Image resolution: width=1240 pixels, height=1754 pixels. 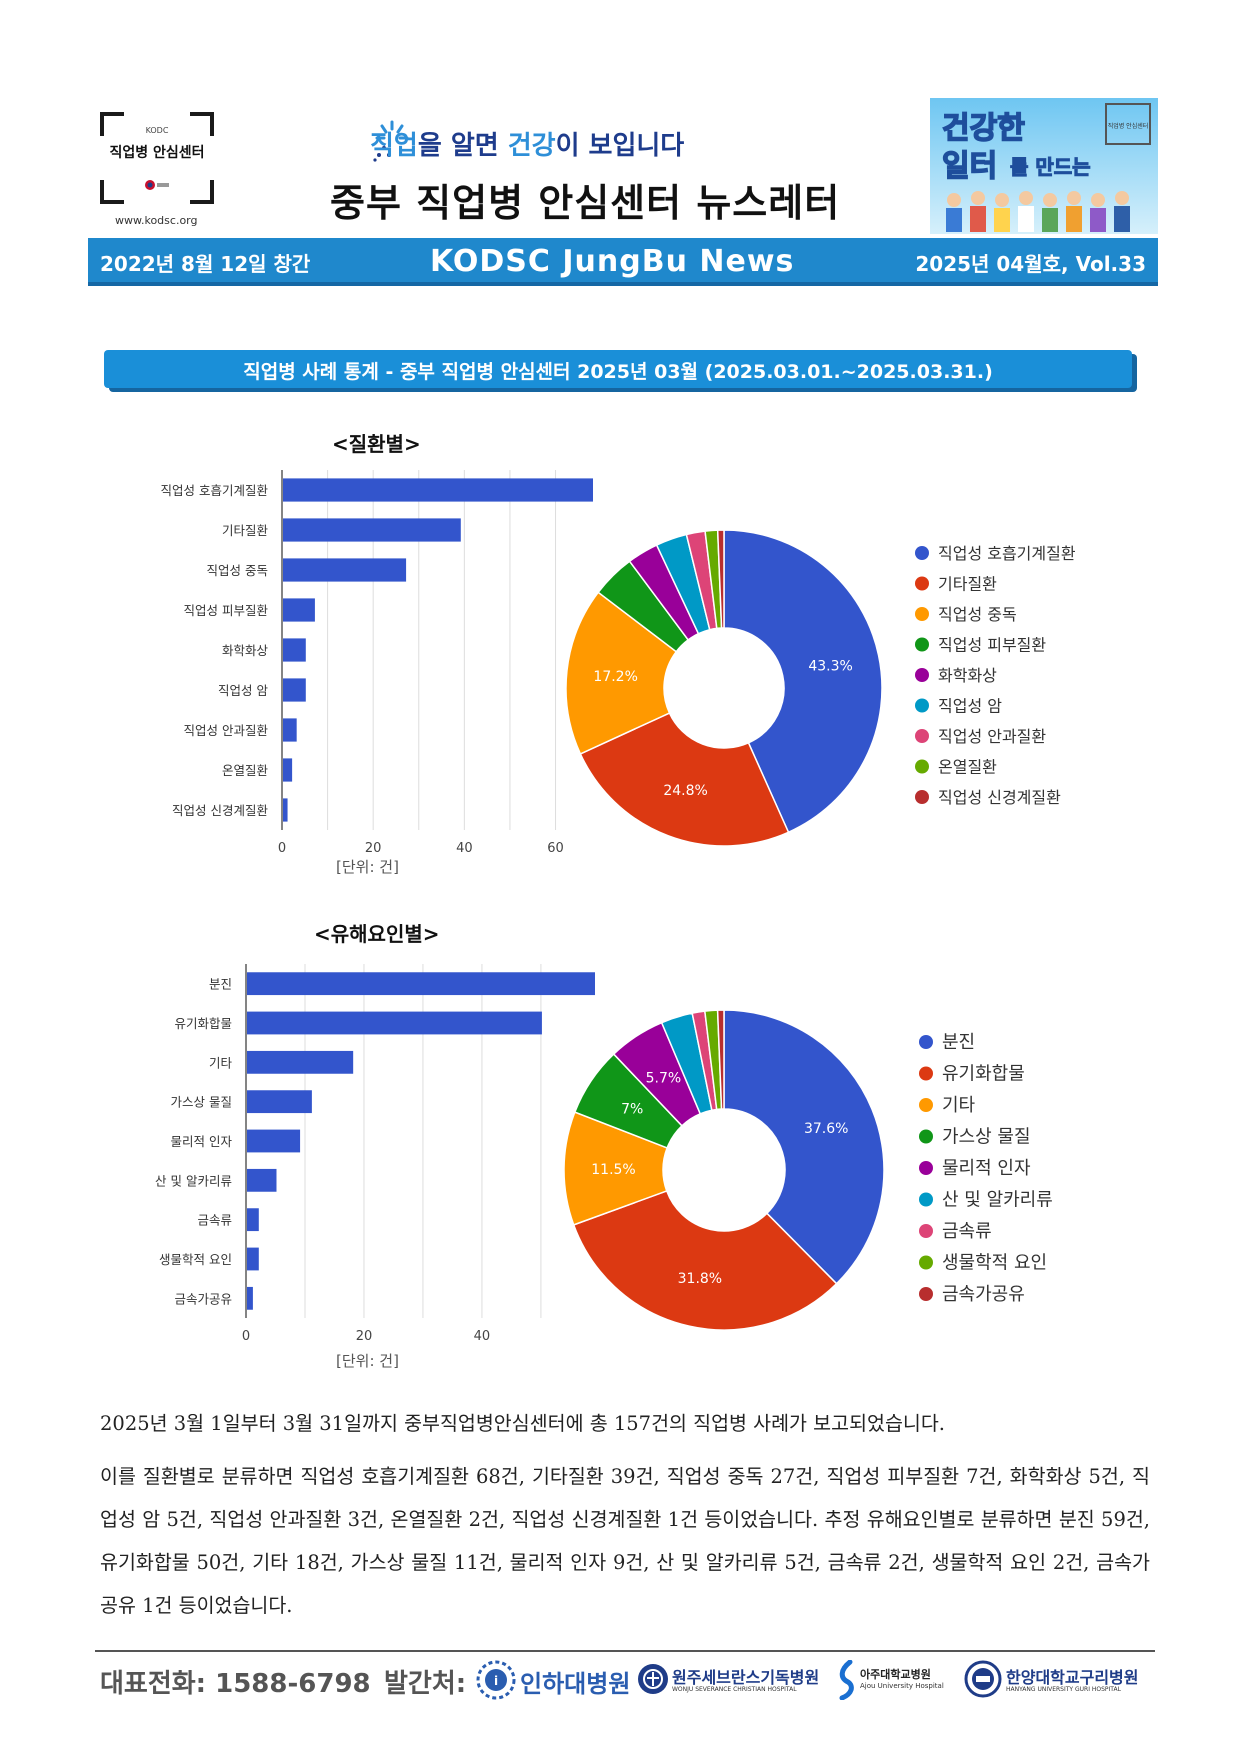 I want to click on svg-text: 를 만드는, so click(x=1050, y=167).